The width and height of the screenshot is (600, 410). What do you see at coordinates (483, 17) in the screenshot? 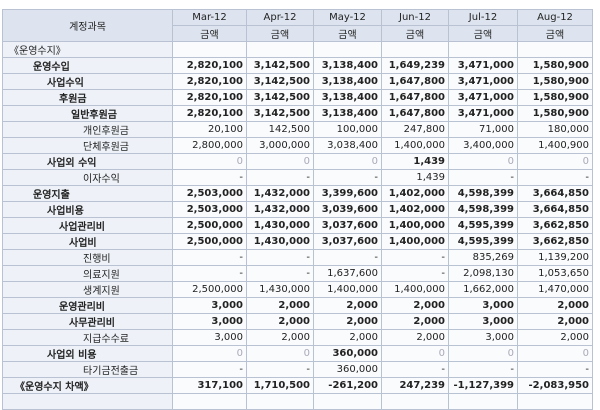
I see `header-cell: Jul-12` at bounding box center [483, 17].